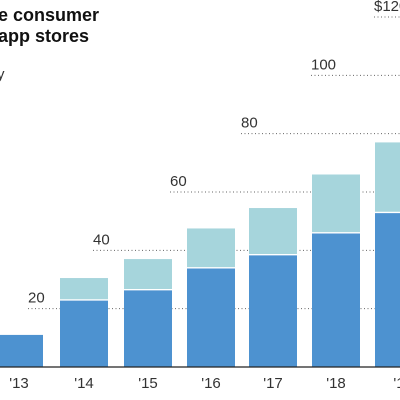  I want to click on x-tick-label: '1, so click(396, 383).